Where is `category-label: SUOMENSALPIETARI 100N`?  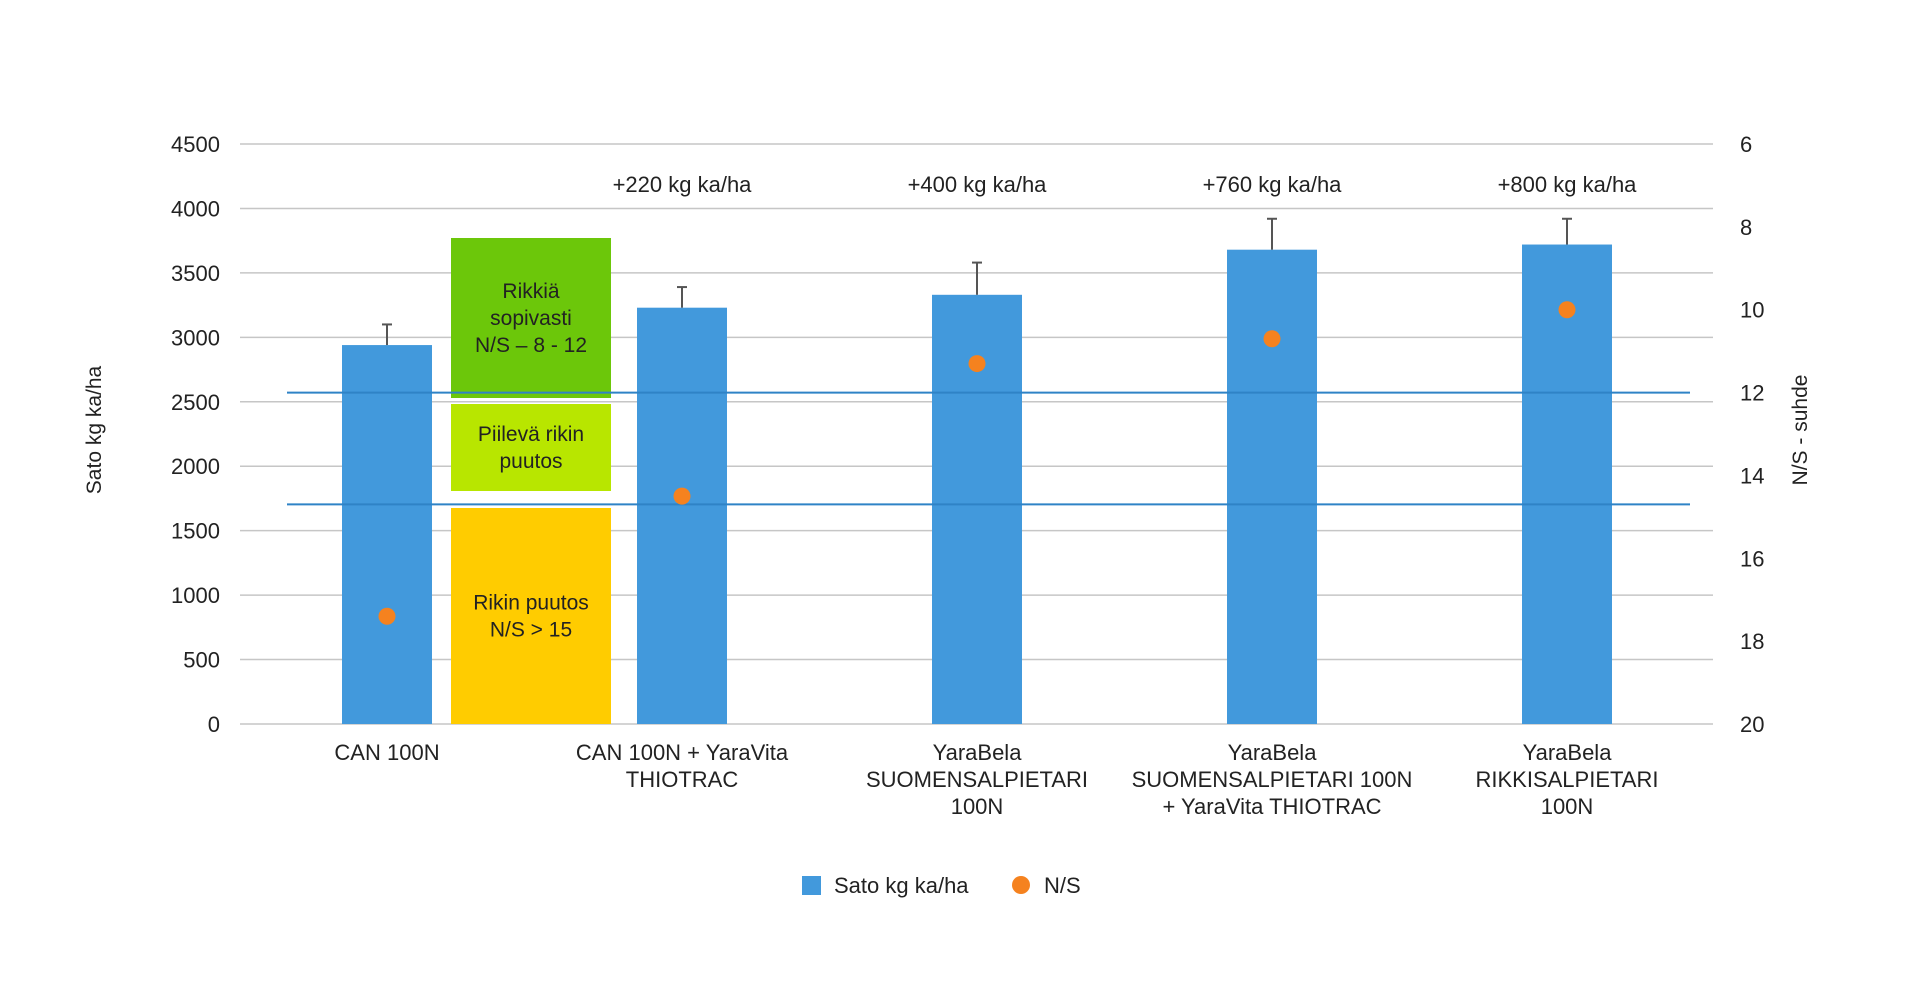
category-label: SUOMENSALPIETARI 100N is located at coordinates (1272, 779).